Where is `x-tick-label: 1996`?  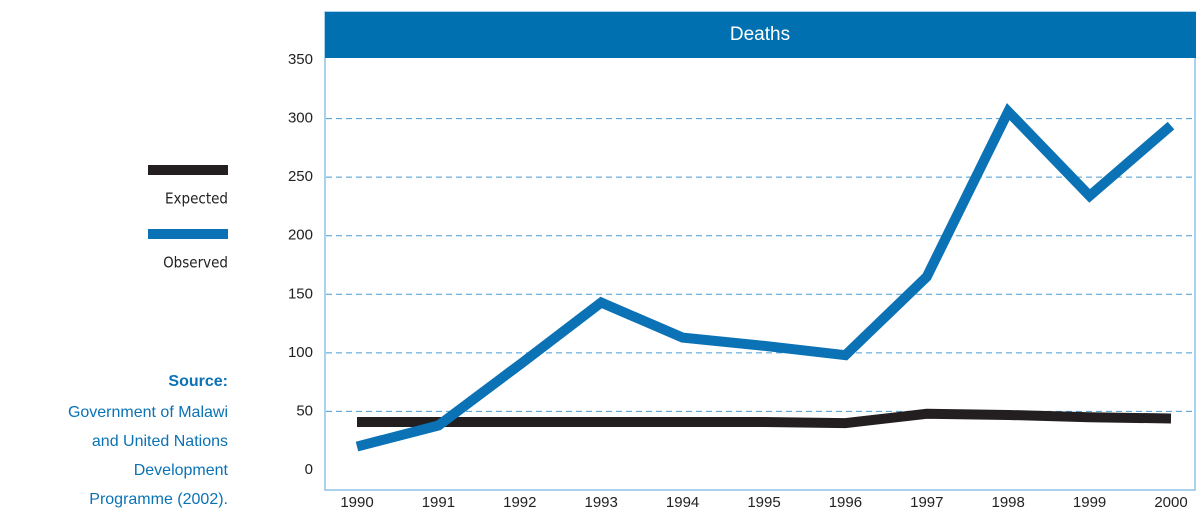 x-tick-label: 1996 is located at coordinates (845, 502).